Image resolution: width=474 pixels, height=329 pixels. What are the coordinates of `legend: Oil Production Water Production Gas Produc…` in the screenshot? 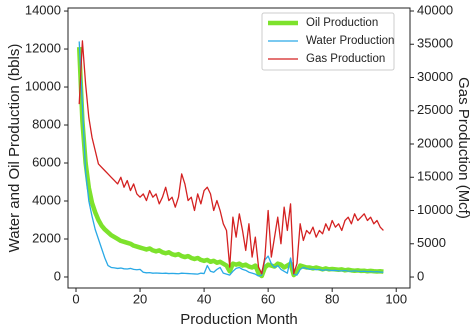 It's located at (328, 41).